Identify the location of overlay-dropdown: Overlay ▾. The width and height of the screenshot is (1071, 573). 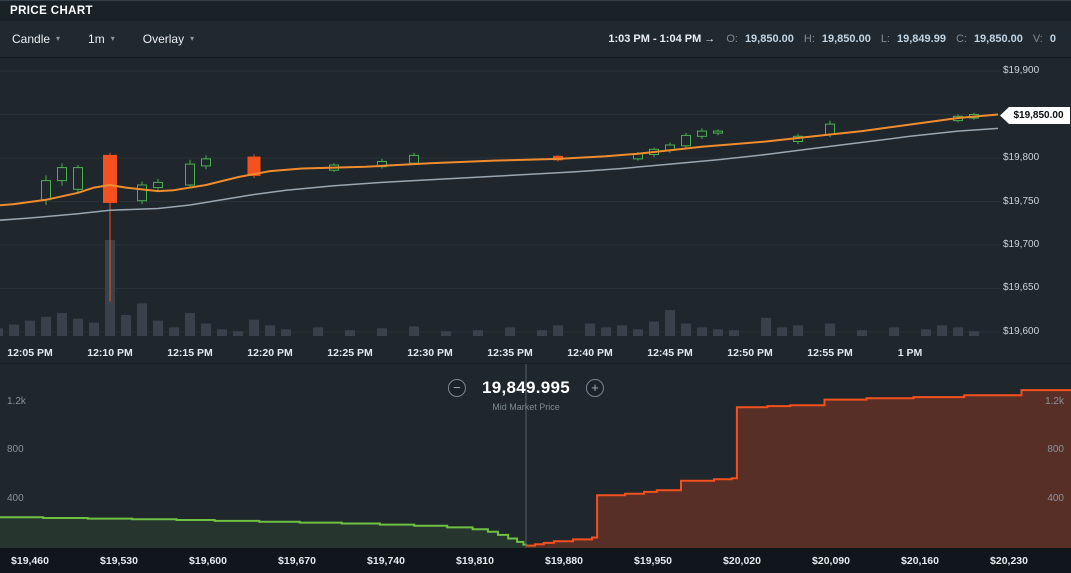
(168, 39).